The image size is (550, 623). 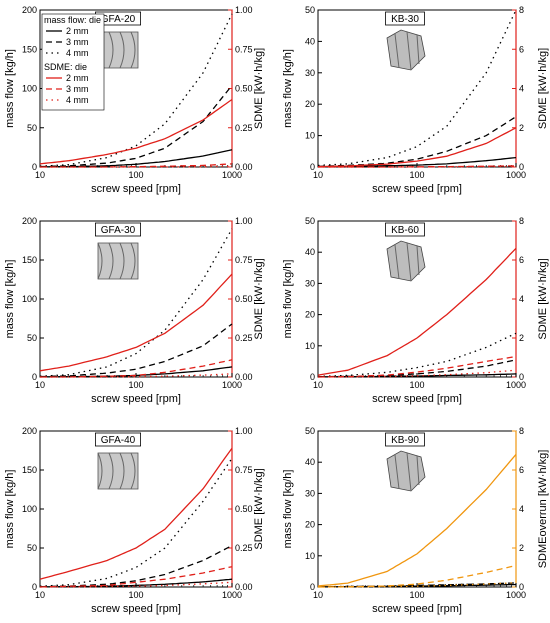 I want to click on gfa-screw-element-icon, so click(x=118, y=50).